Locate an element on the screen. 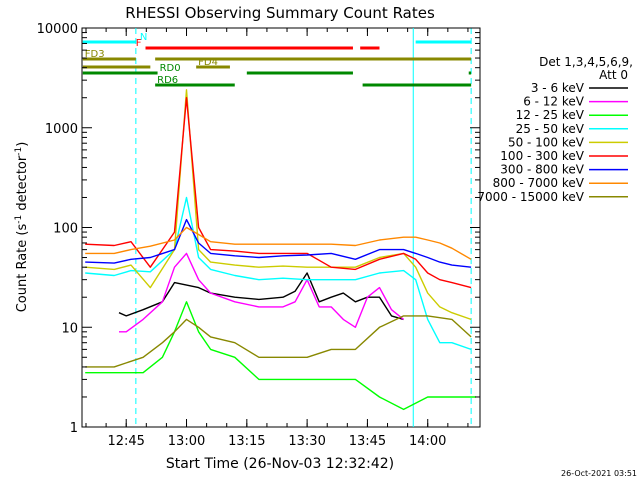 This screenshot has height=480, width=640. legend-label-100-300-kev: 100 - 300 keV is located at coordinates (542, 156).